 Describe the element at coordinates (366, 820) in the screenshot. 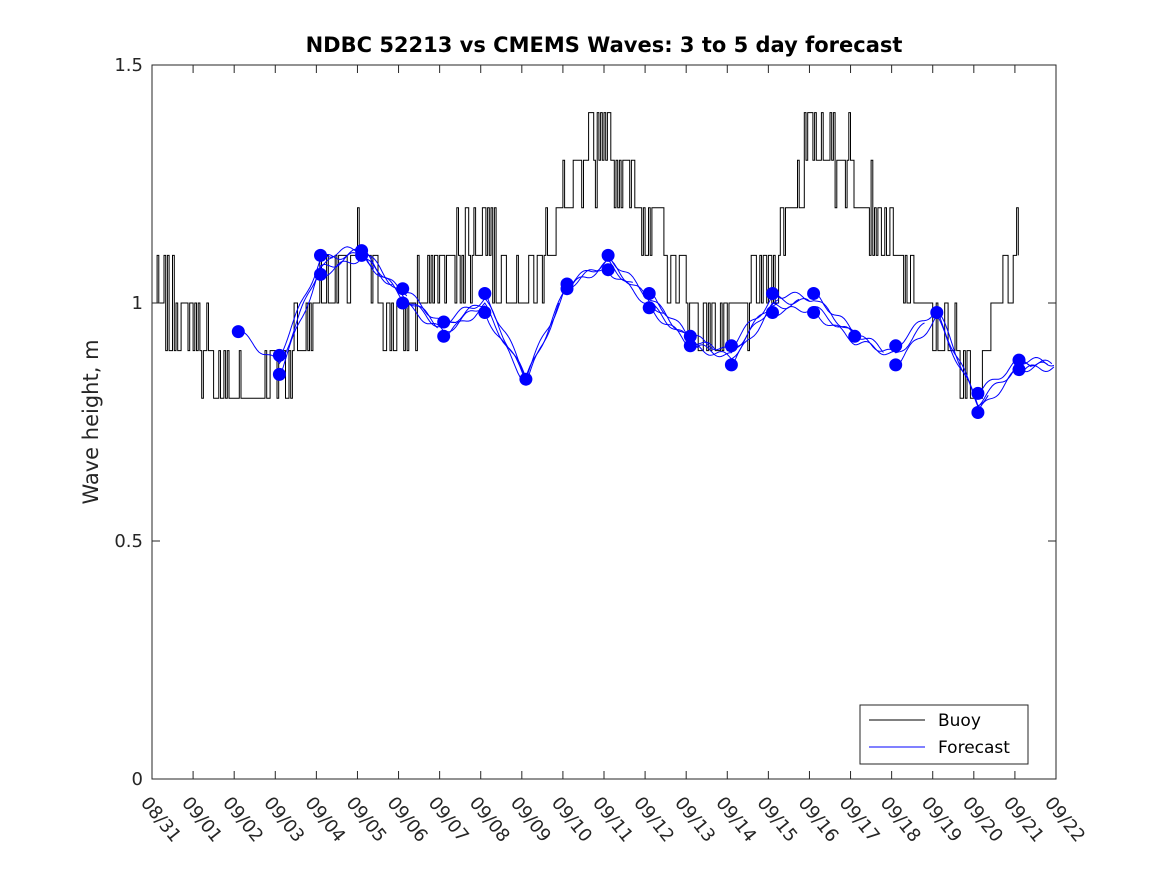

I see `x-tick-label: 09/05` at that location.